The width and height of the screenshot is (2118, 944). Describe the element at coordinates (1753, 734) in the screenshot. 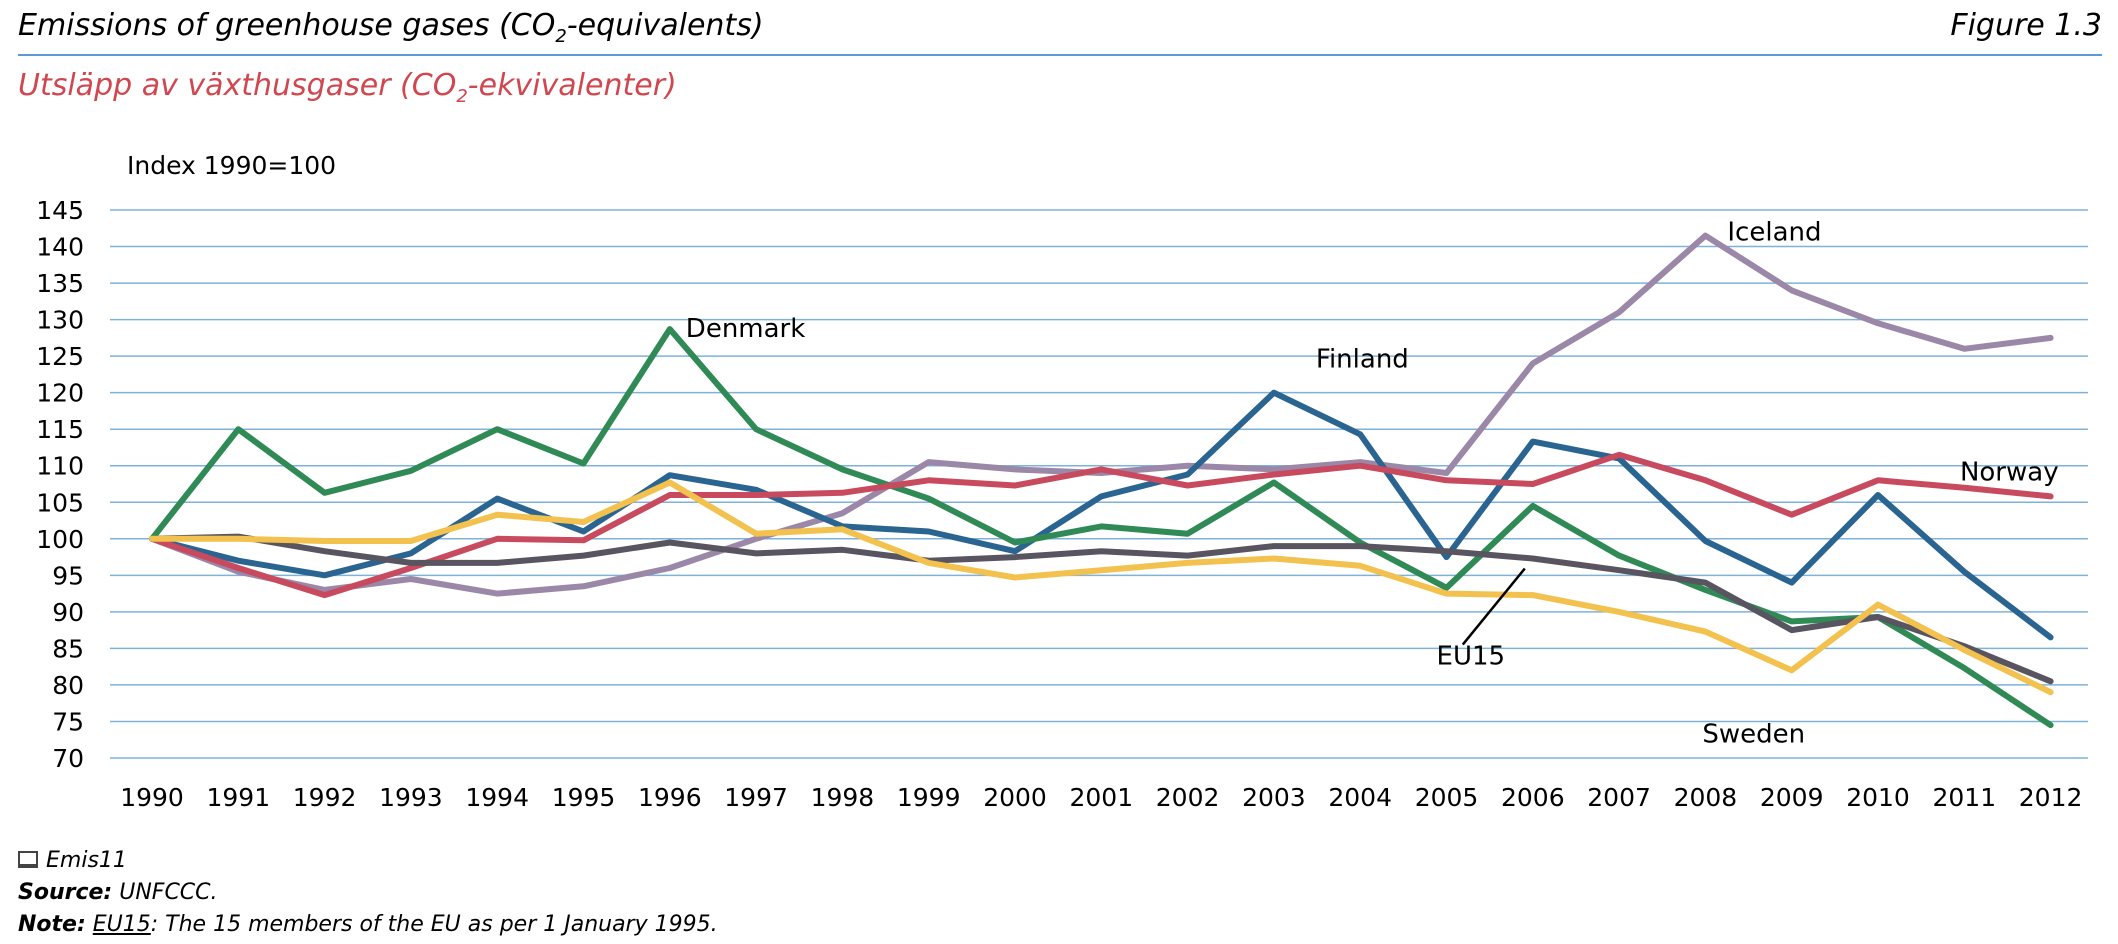

I see `annotation-sweden: Sweden` at that location.